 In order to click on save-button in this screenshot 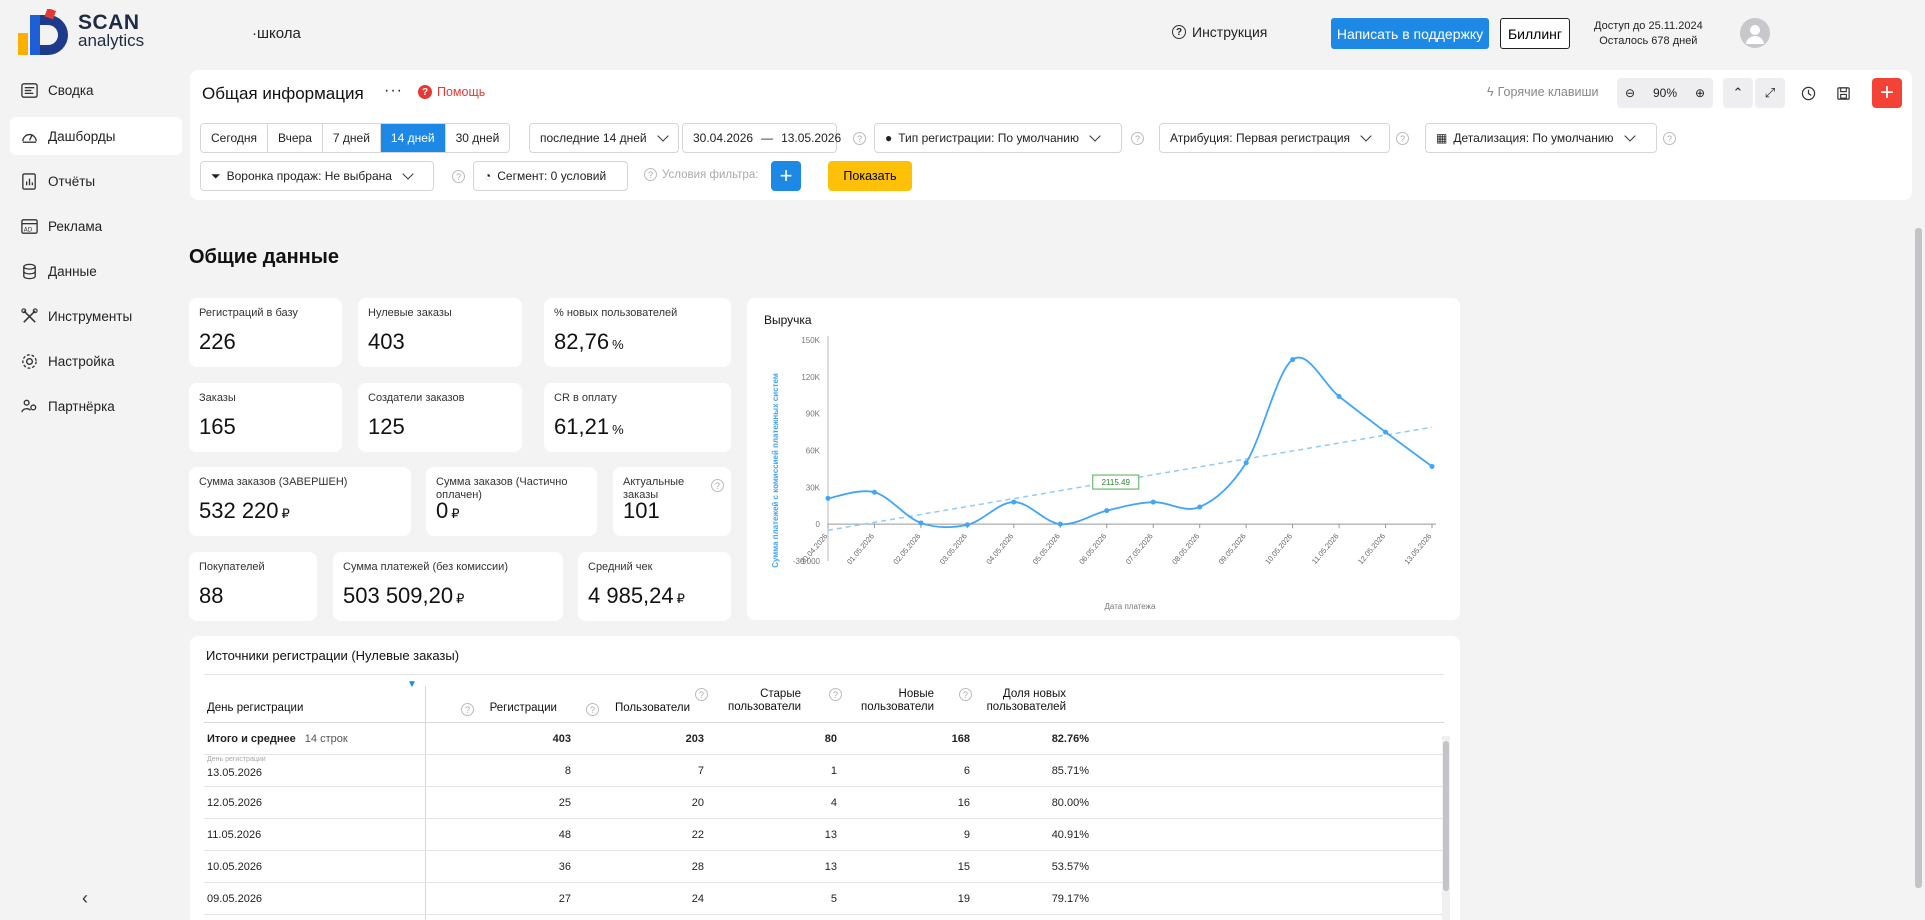, I will do `click(1843, 93)`.